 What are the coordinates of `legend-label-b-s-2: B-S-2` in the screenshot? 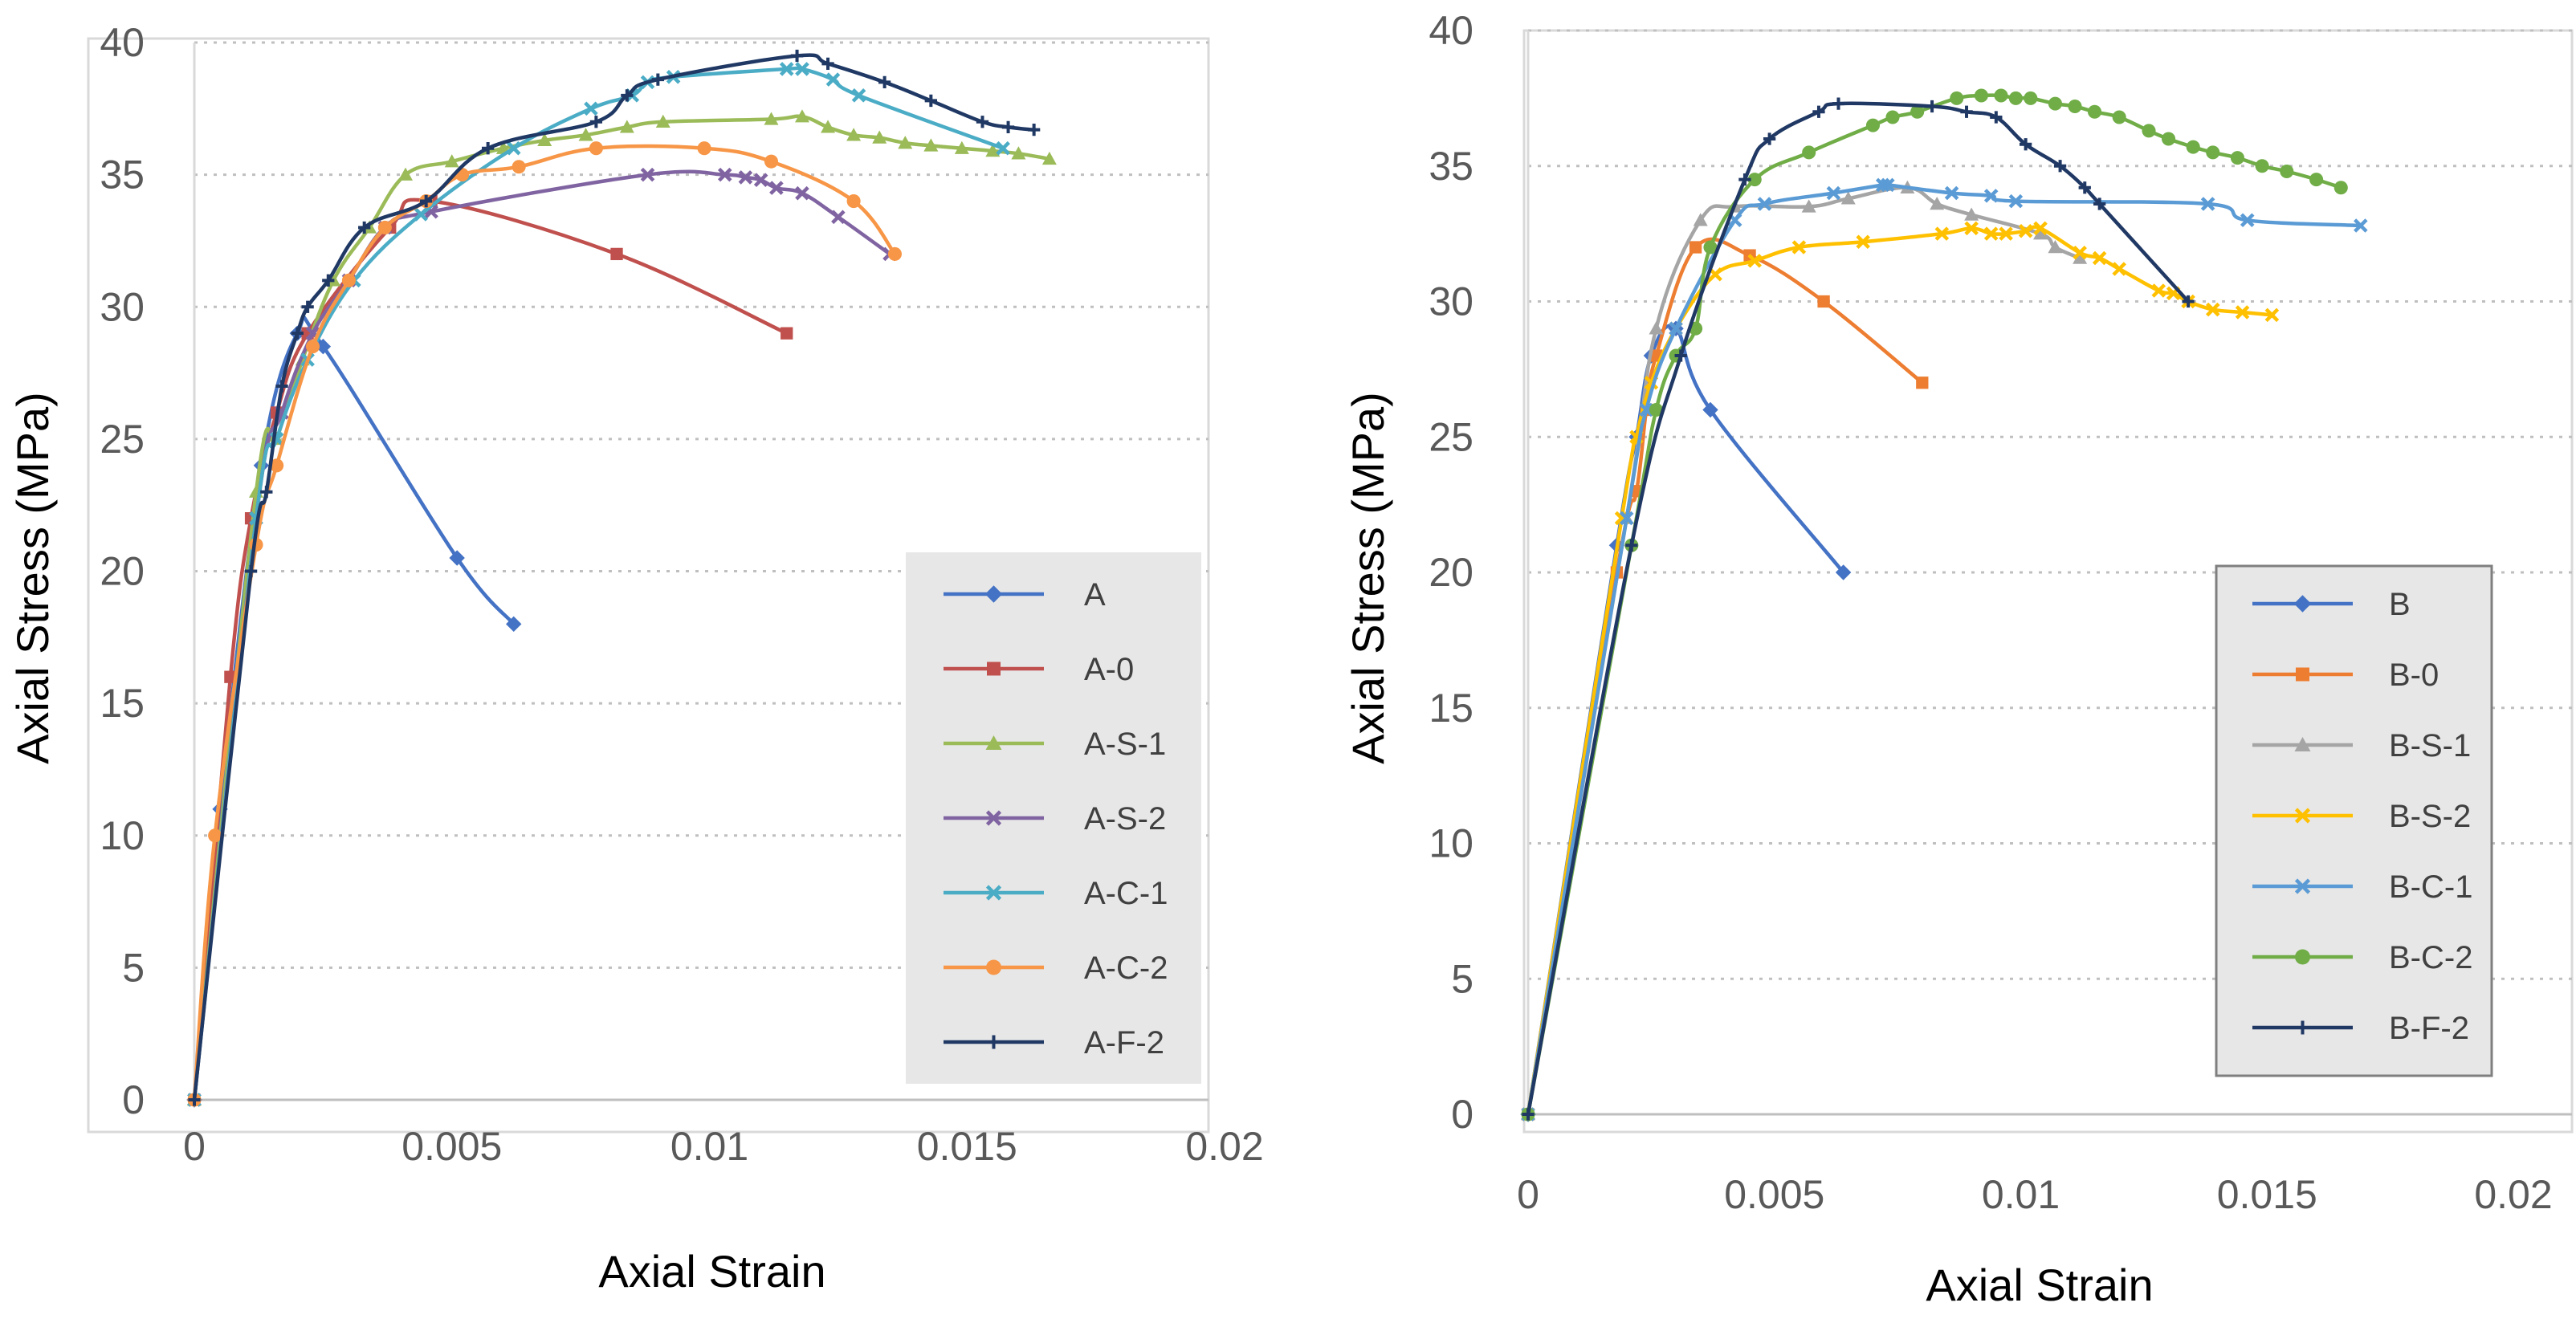 It's located at (2430, 816).